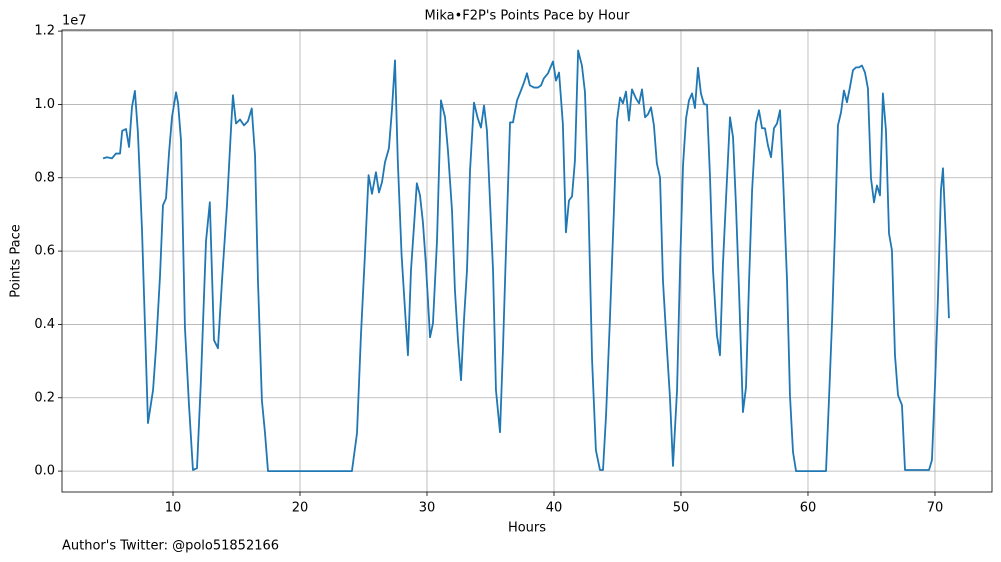 The height and width of the screenshot is (562, 1001). I want to click on x-tick-label: 40, so click(554, 508).